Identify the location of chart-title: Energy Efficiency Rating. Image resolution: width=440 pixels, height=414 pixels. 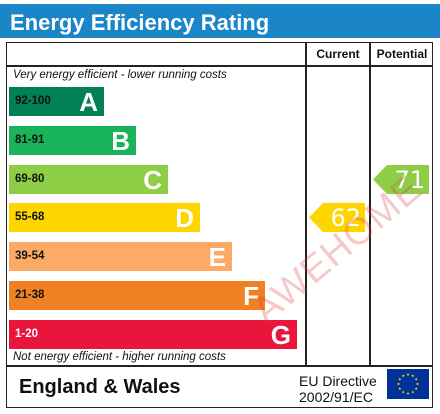
(140, 22).